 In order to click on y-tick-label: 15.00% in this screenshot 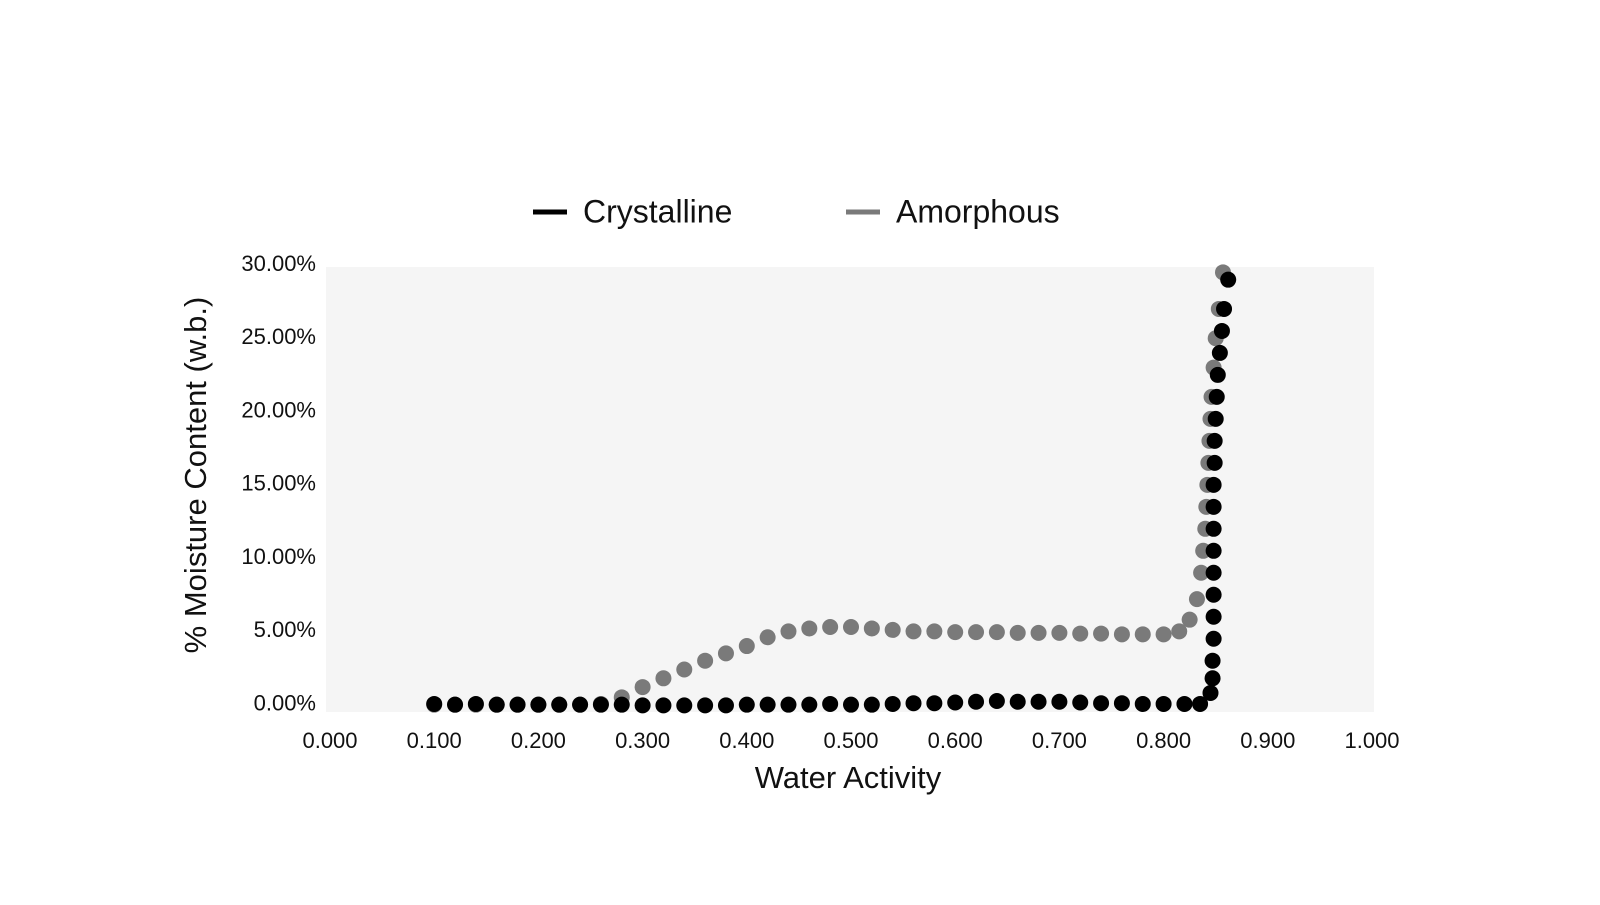, I will do `click(278, 483)`.